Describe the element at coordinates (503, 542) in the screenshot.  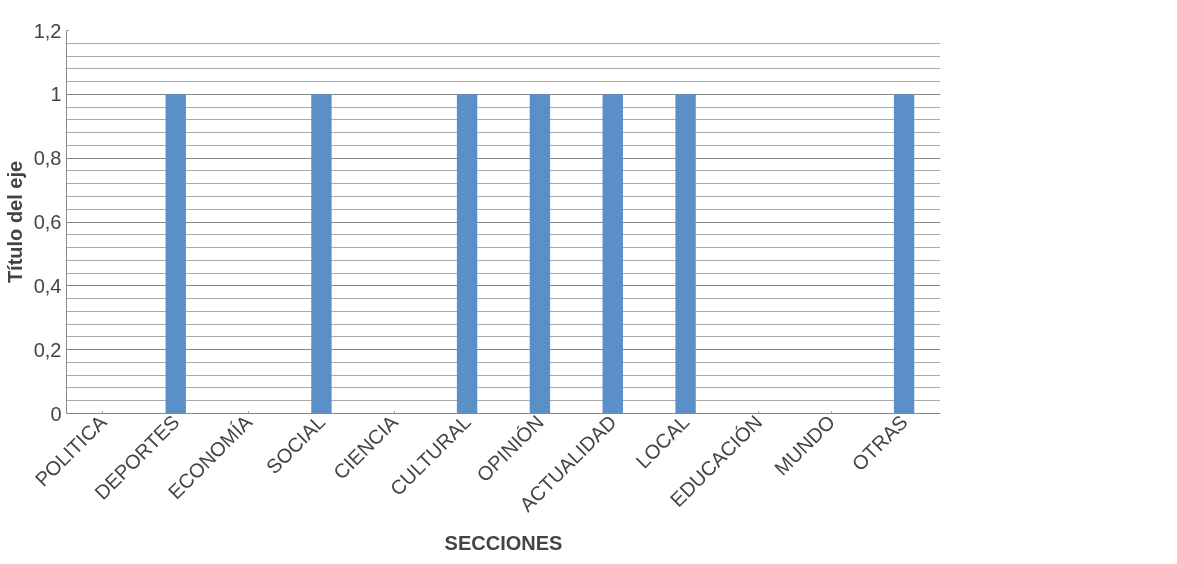
I see `x-axis-title: SECCIONES` at that location.